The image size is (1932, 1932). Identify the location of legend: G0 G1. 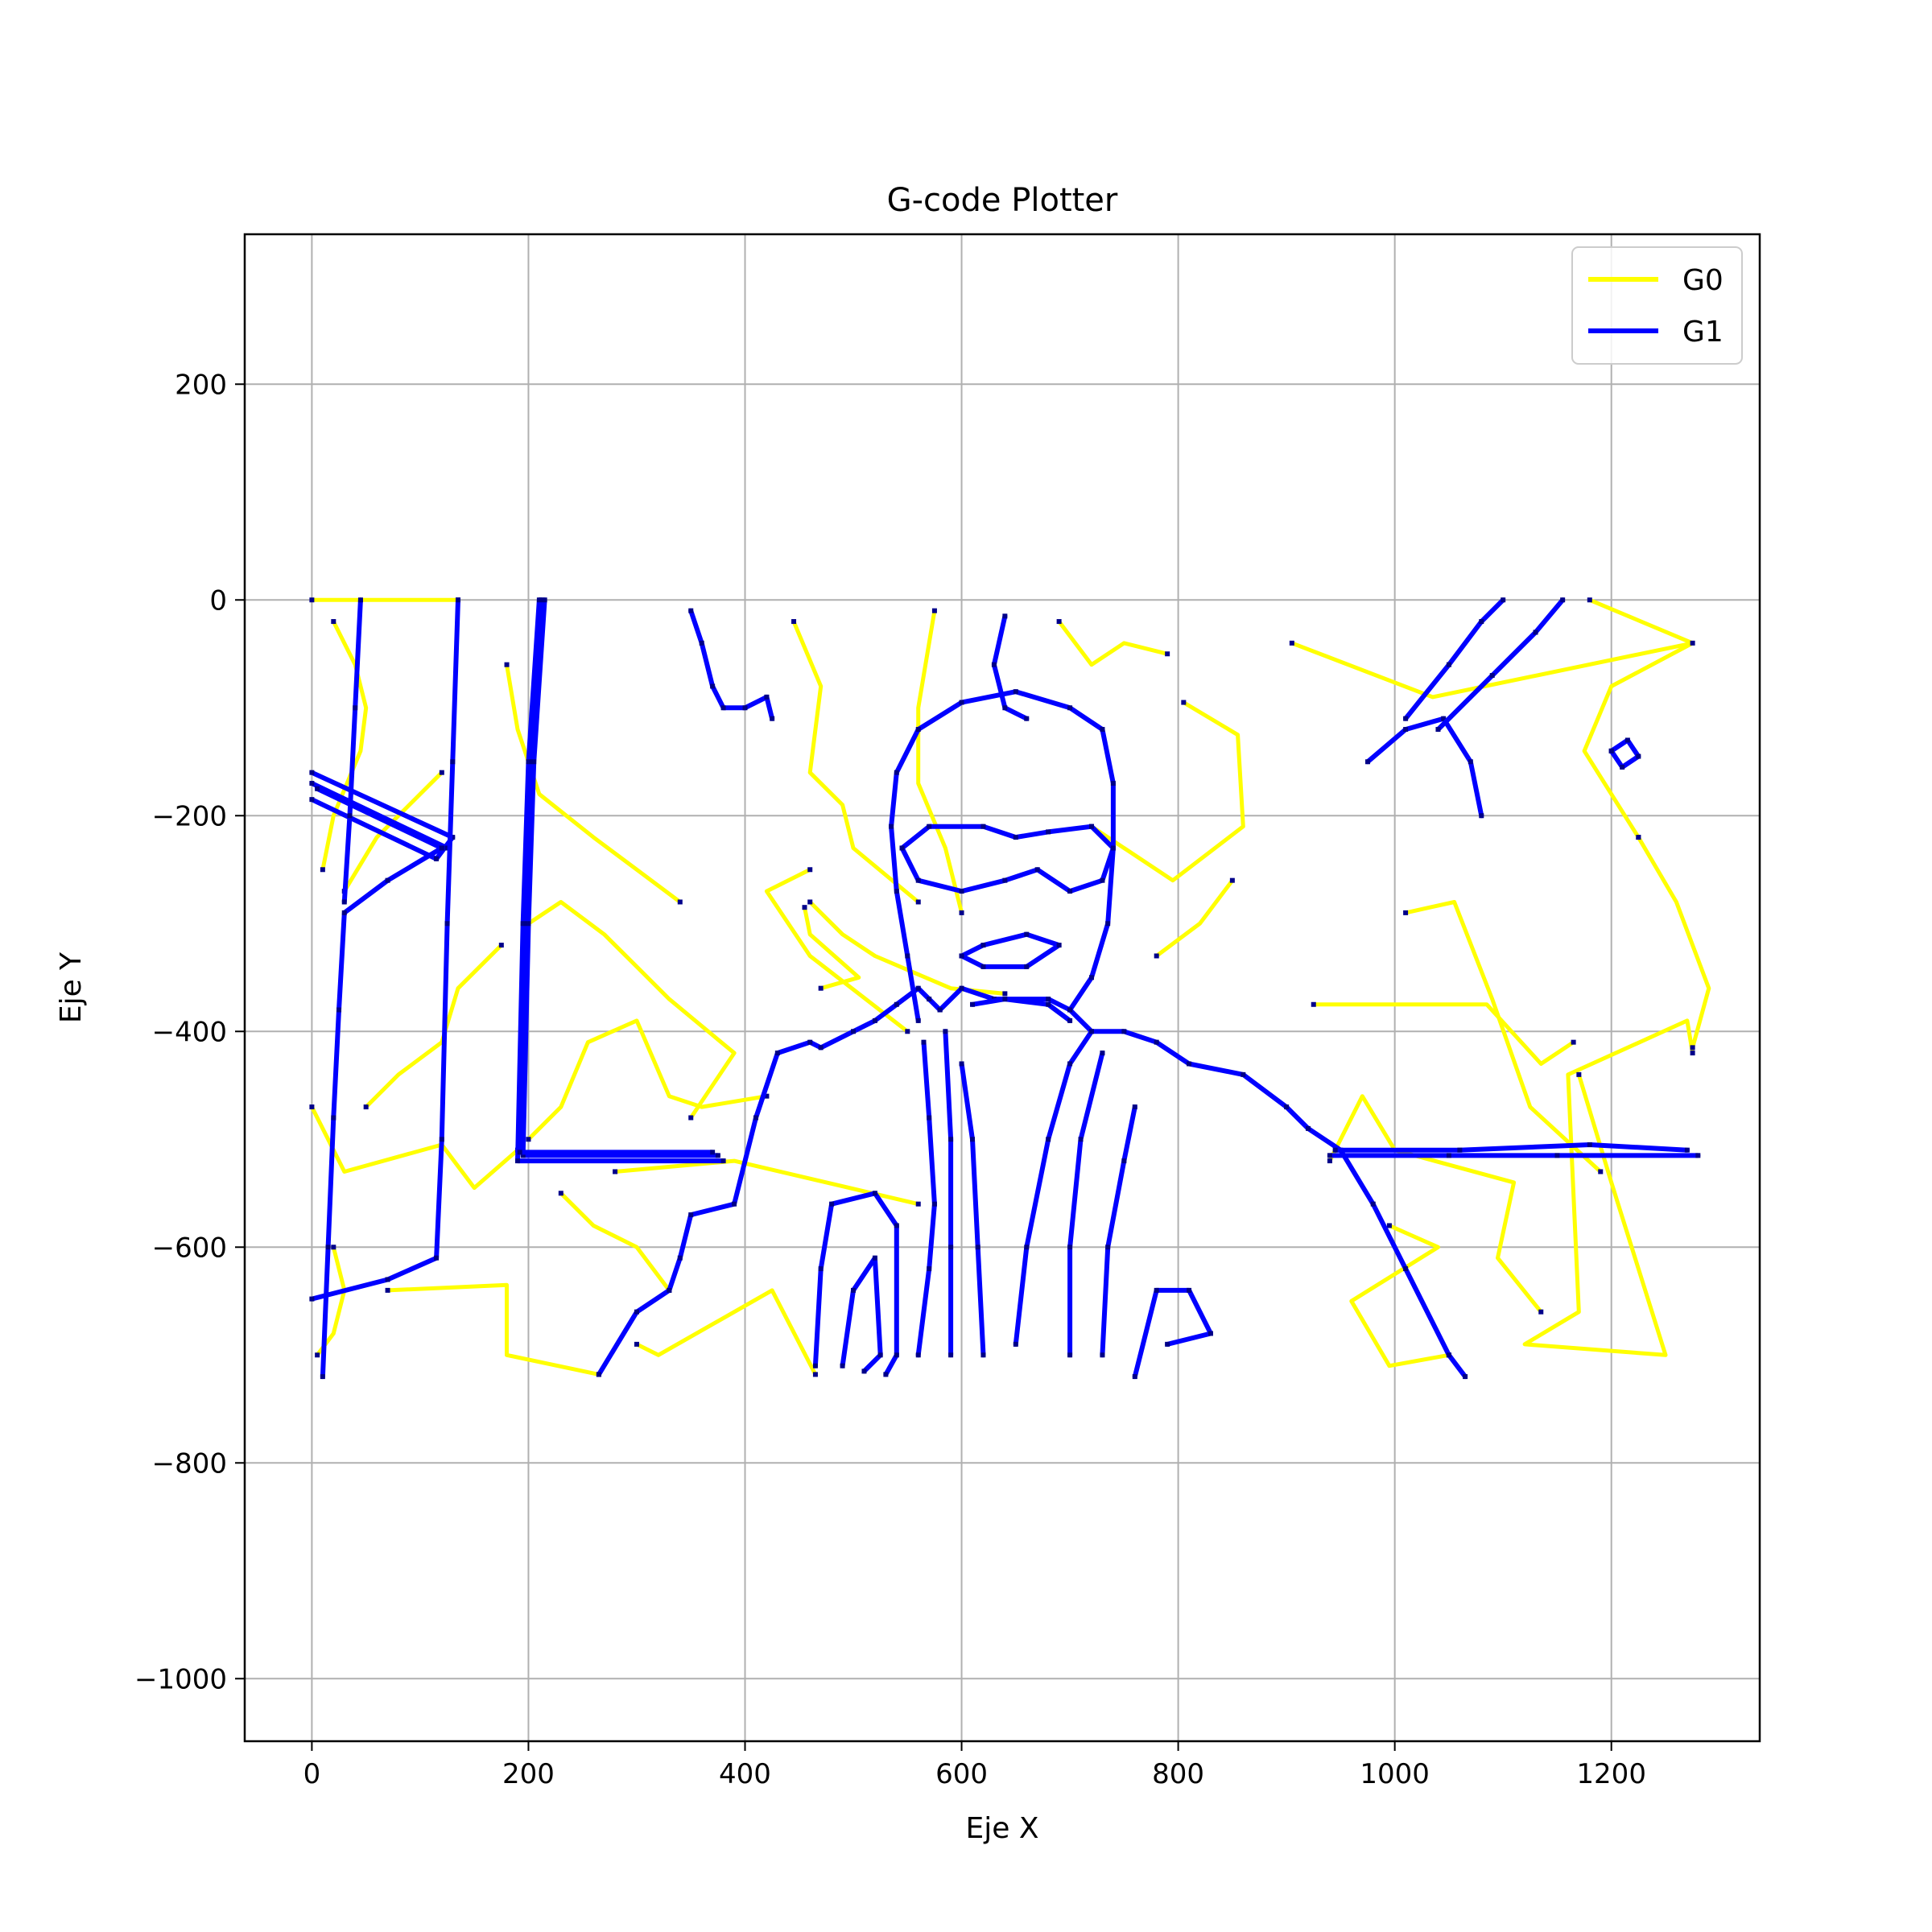
(1657, 305).